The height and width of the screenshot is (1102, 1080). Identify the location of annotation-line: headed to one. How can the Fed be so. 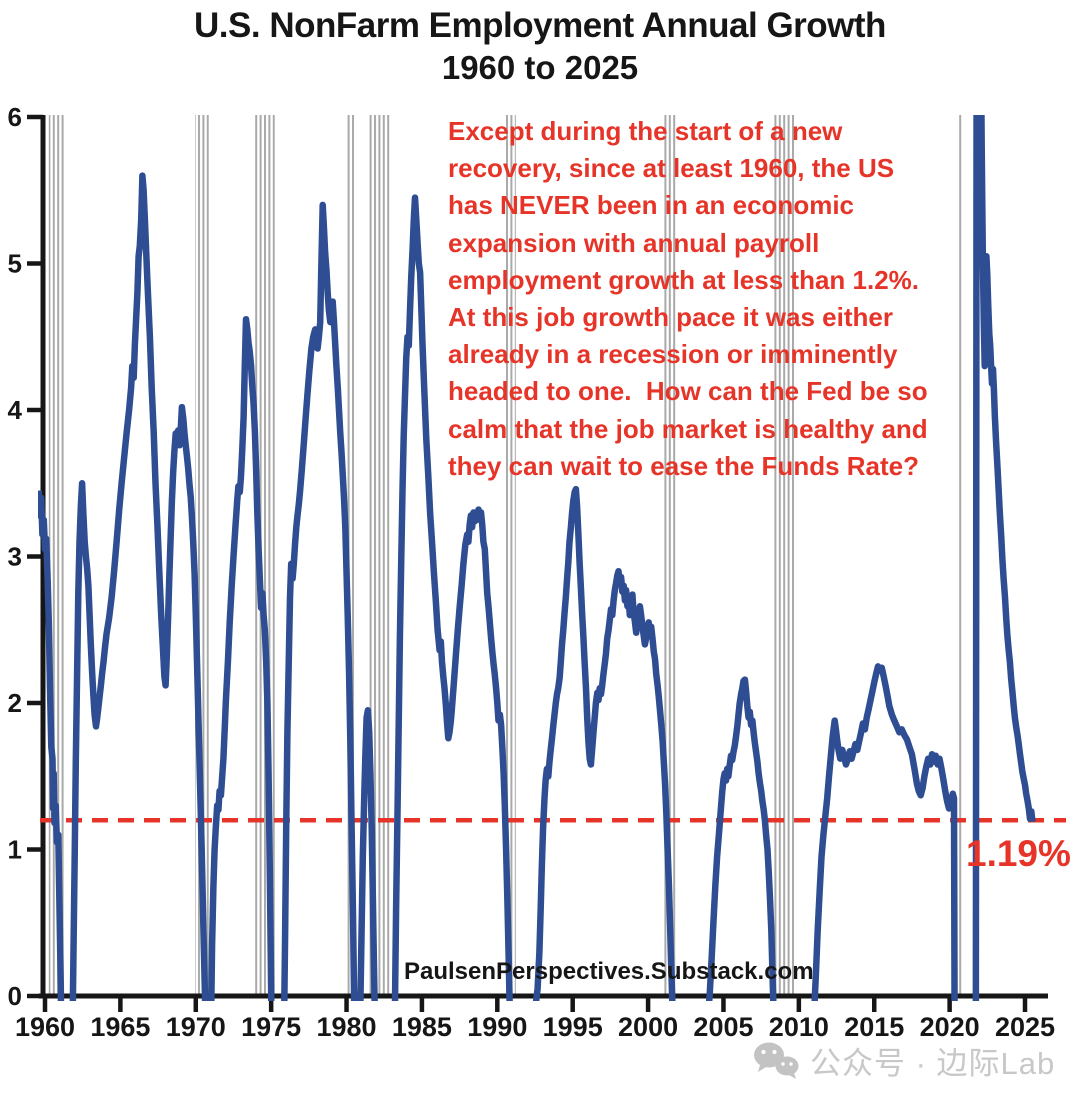
(688, 391).